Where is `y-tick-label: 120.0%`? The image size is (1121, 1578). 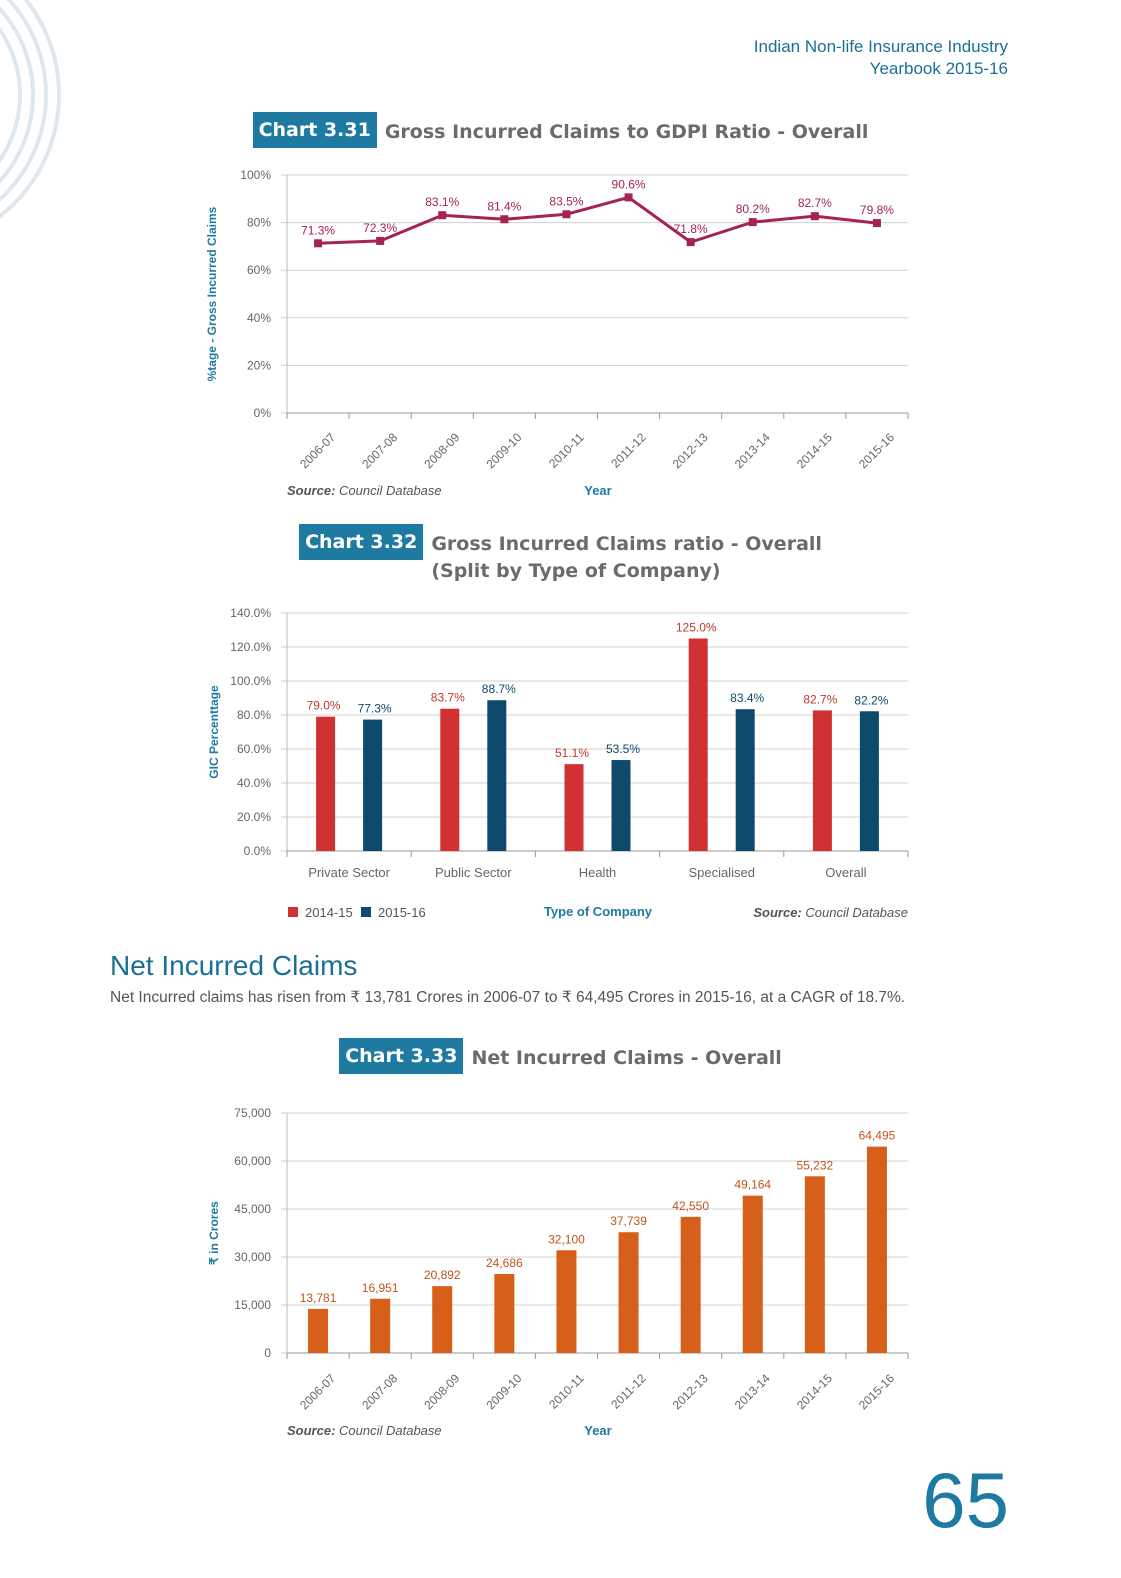
y-tick-label: 120.0% is located at coordinates (250, 647).